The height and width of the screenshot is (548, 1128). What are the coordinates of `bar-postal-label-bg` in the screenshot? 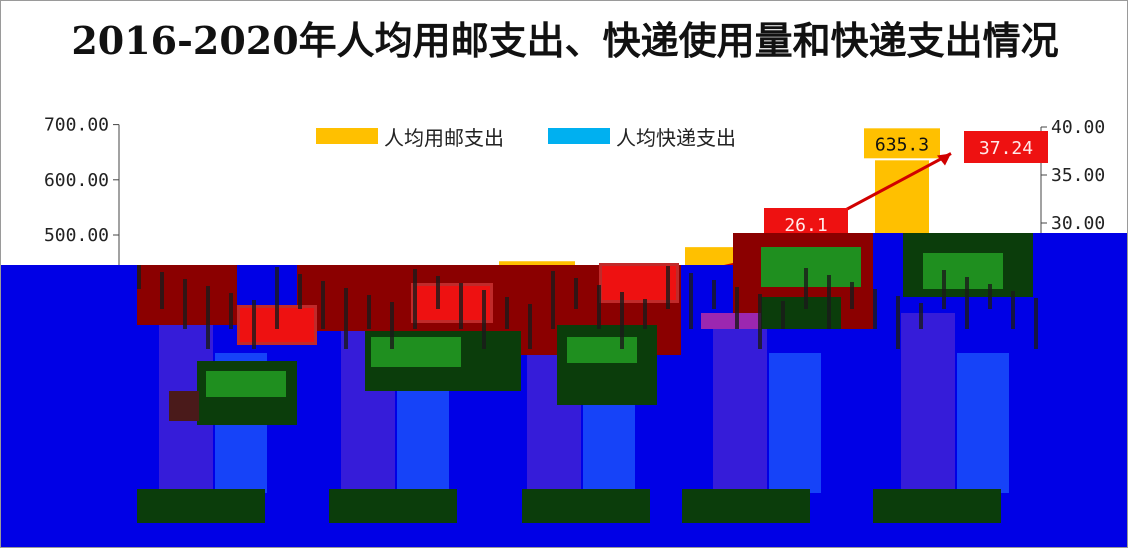 It's located at (902, 143).